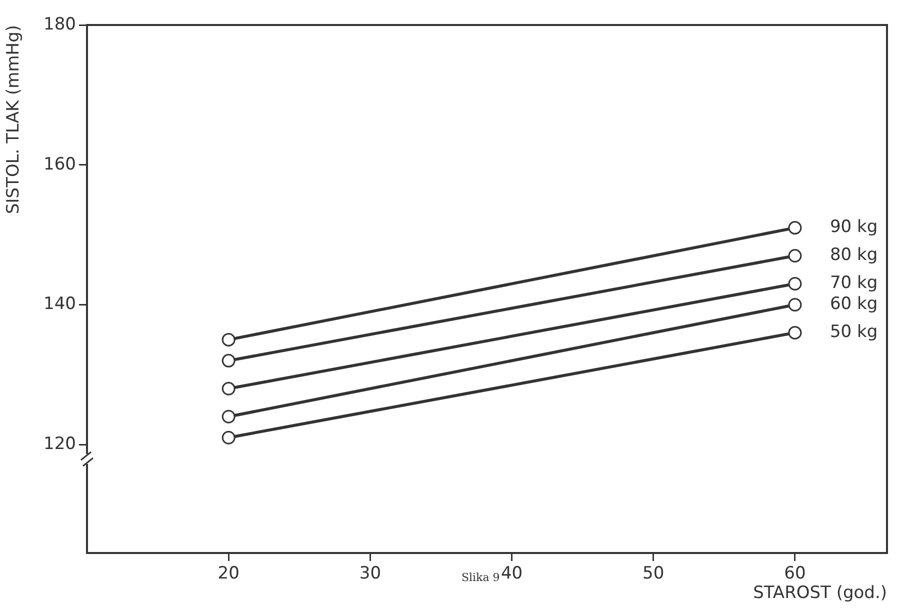  Describe the element at coordinates (60, 164) in the screenshot. I see `y-tick-label: 160` at that location.